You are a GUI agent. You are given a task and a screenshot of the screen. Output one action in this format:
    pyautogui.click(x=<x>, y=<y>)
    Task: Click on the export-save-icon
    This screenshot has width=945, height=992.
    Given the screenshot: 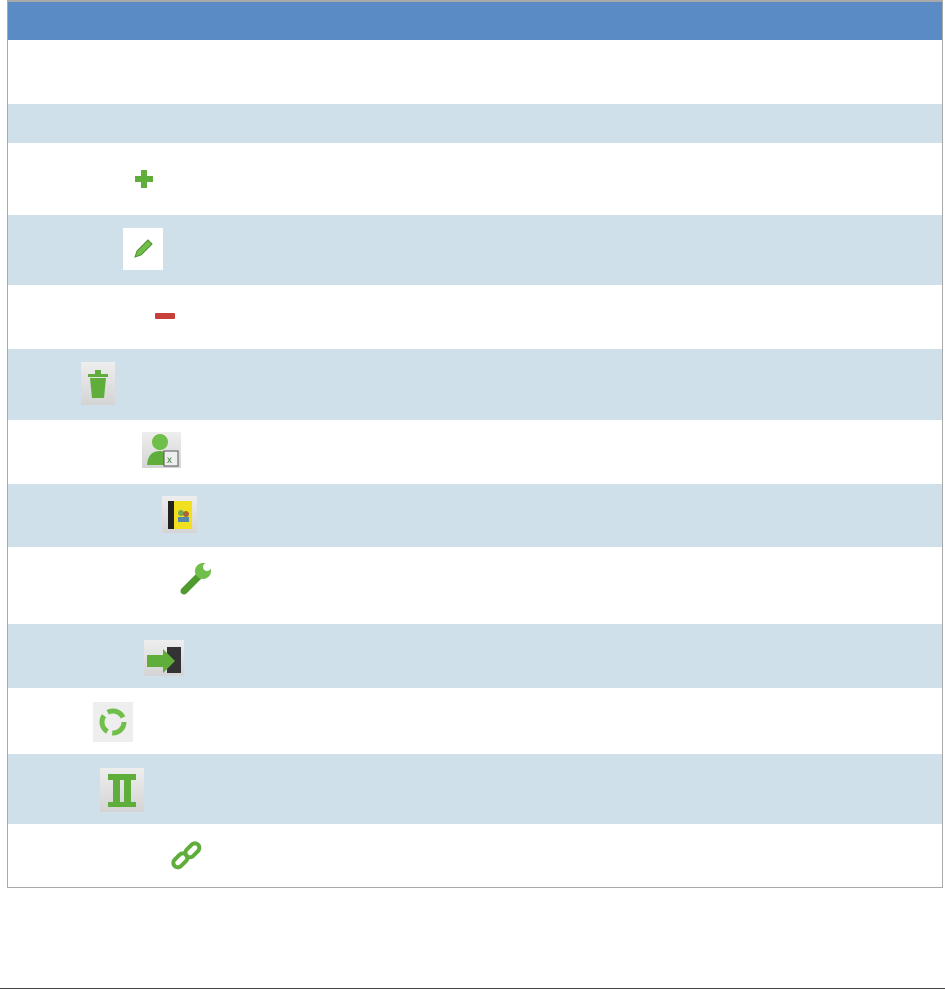 What is the action you would take?
    pyautogui.click(x=164, y=658)
    